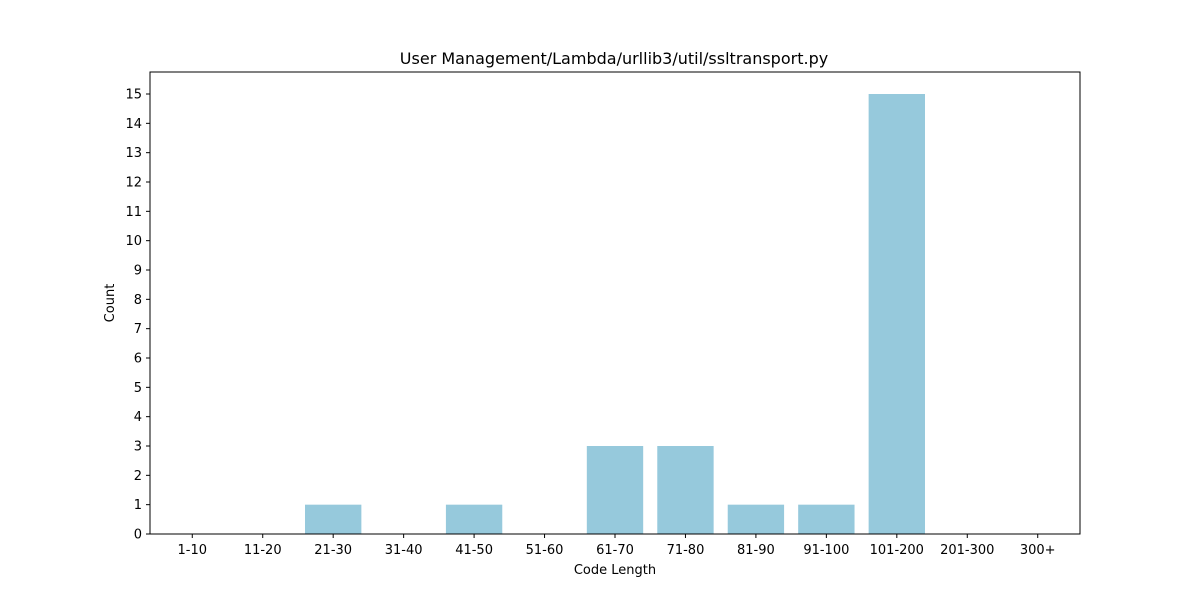 The width and height of the screenshot is (1200, 604). I want to click on y-tick-label: 7, so click(138, 329).